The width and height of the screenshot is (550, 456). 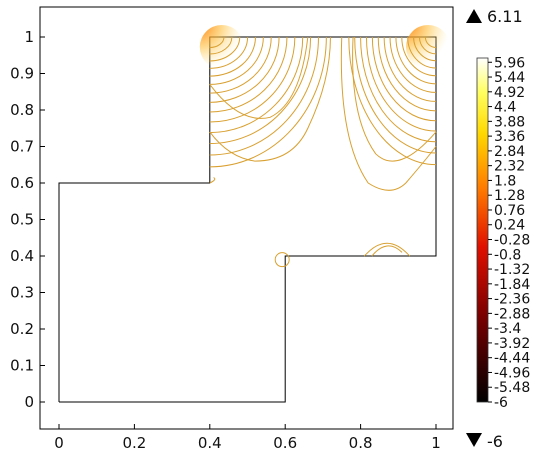 I want to click on x-tick-label: 0.4, so click(x=210, y=443).